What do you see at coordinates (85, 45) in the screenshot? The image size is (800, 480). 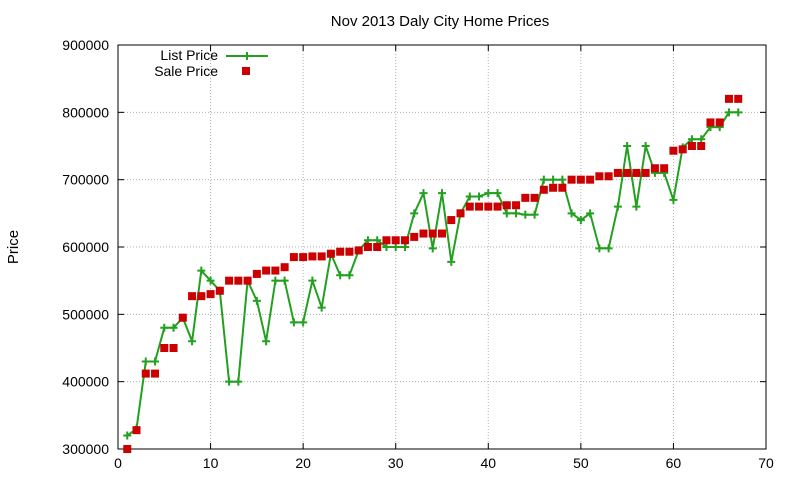 I see `y-tick-label: 900000` at bounding box center [85, 45].